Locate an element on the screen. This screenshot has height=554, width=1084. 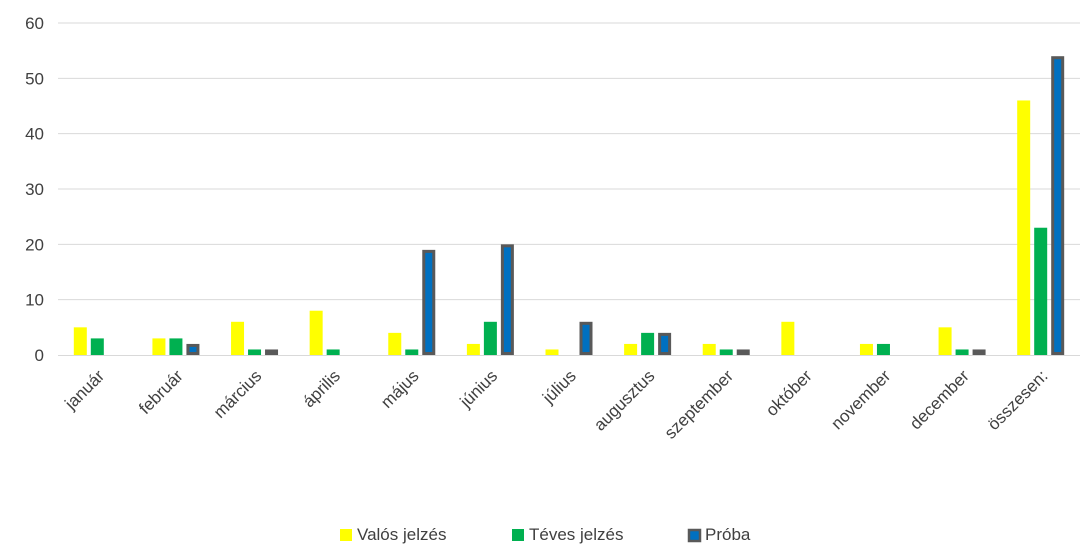
bar-valós-jelzés-1 is located at coordinates (159, 346).